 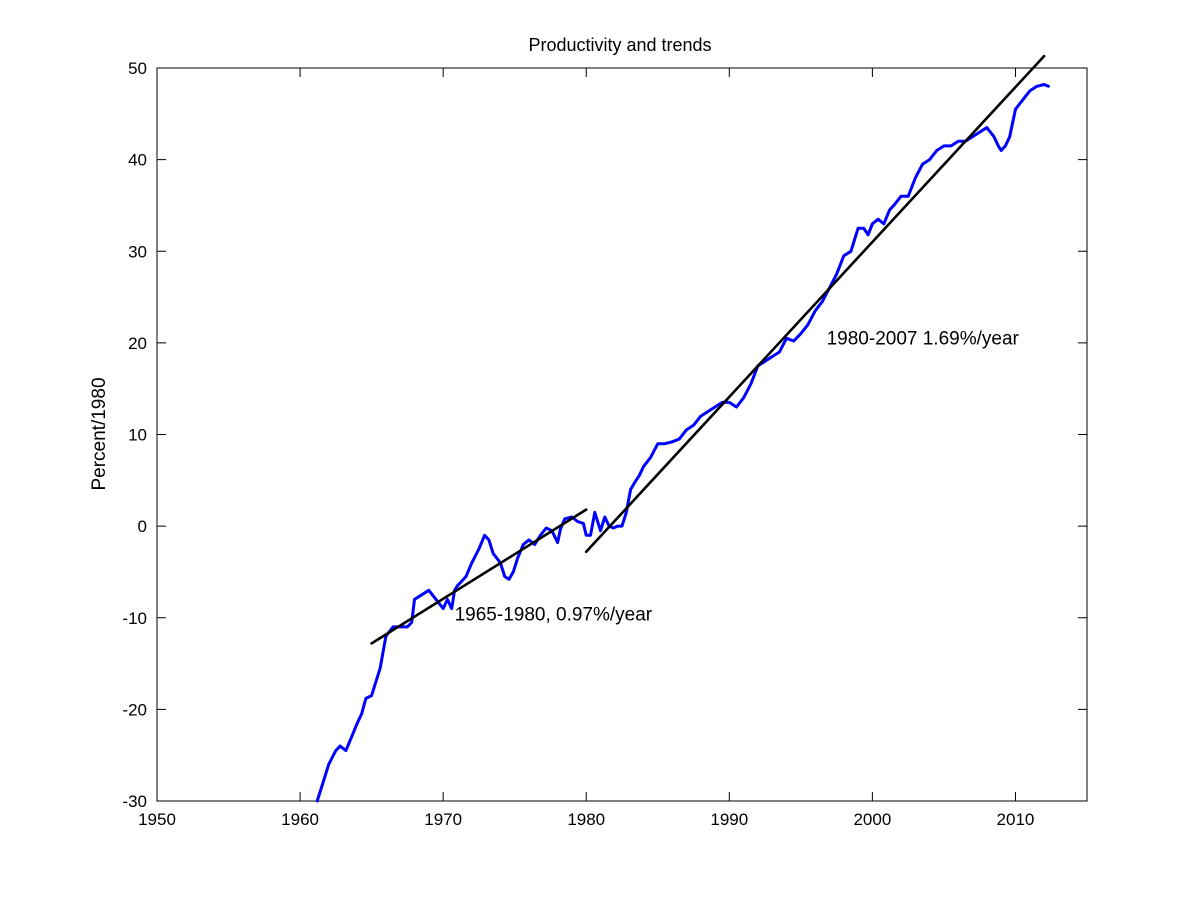 I want to click on x-tick-label: 1970, so click(x=443, y=819).